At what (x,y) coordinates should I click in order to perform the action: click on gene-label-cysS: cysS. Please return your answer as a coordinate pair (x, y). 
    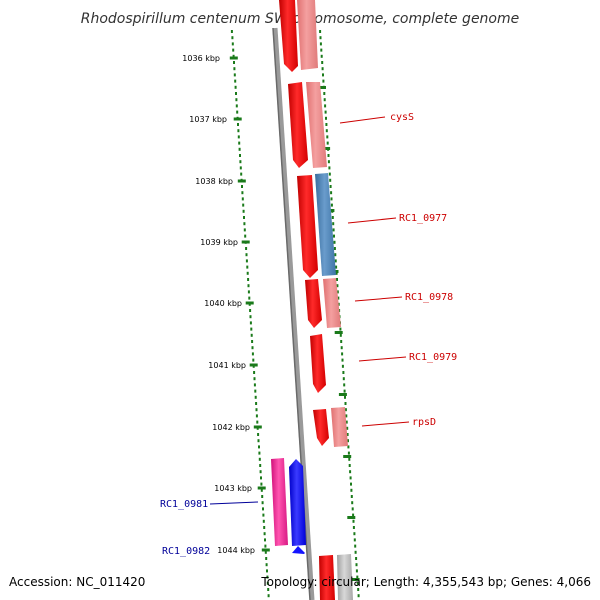
    Looking at the image, I should click on (402, 117).